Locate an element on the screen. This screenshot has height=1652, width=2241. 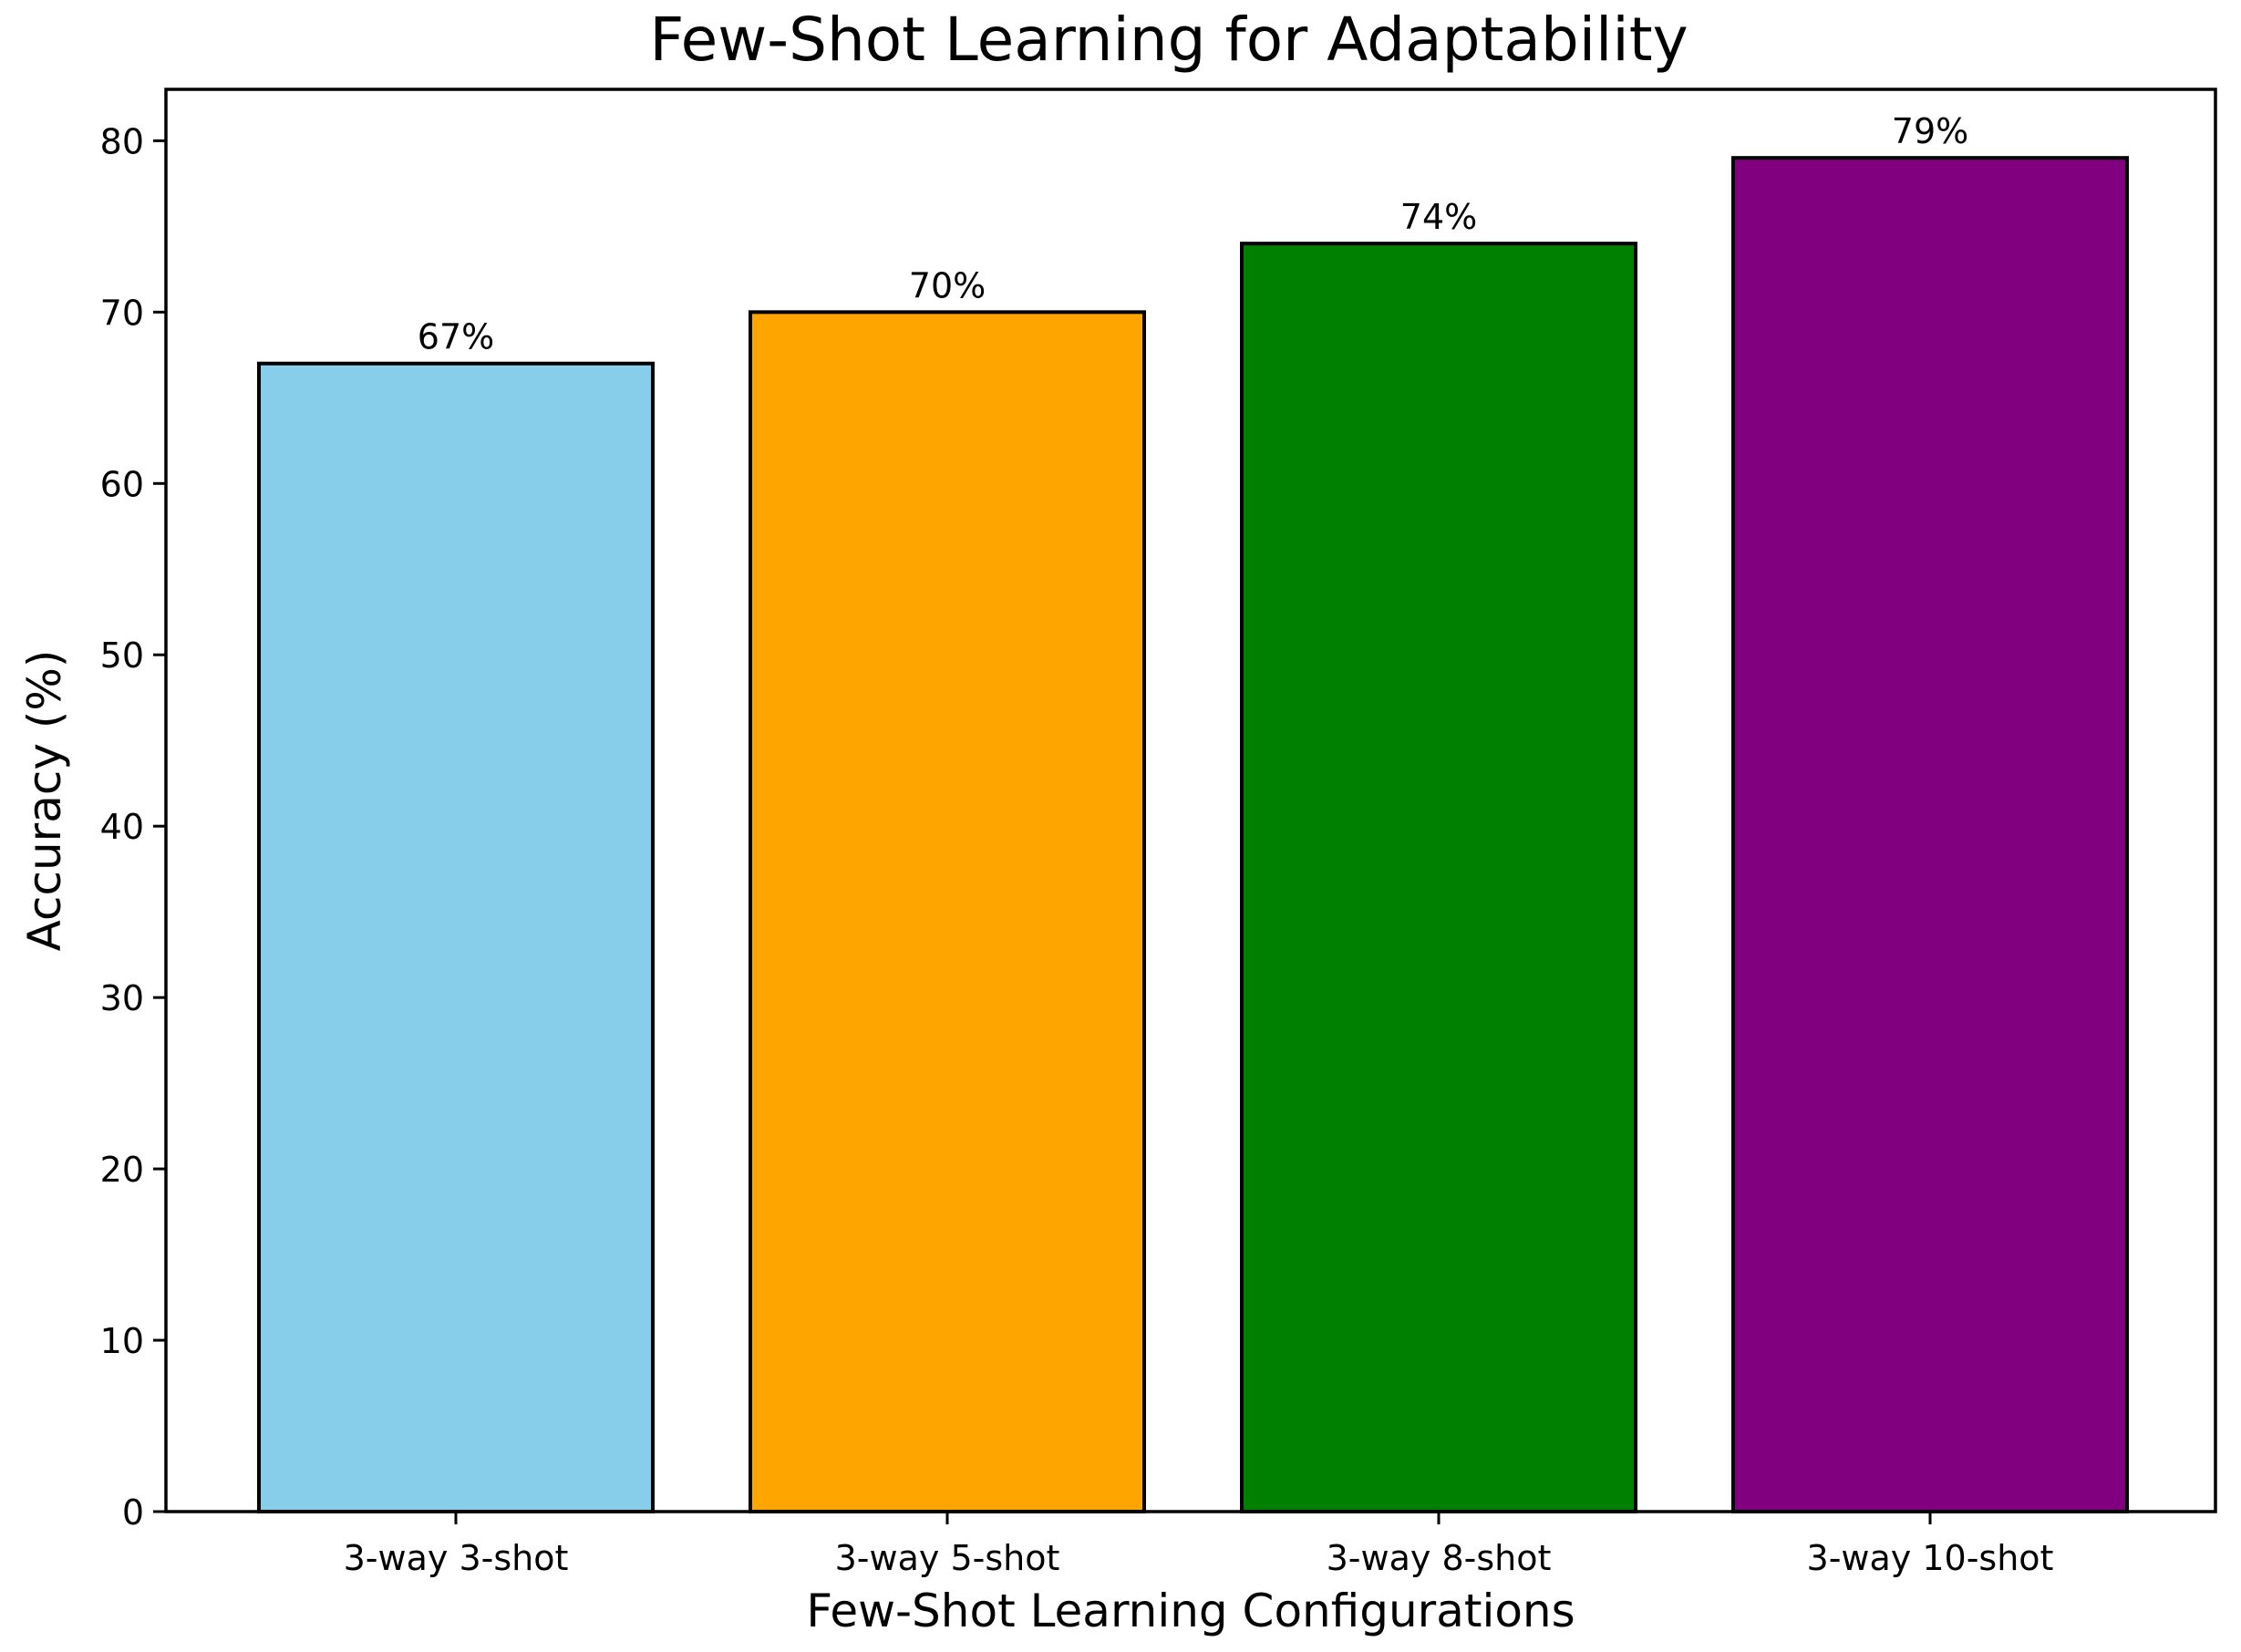
y-tick-label: 80 is located at coordinates (122, 141).